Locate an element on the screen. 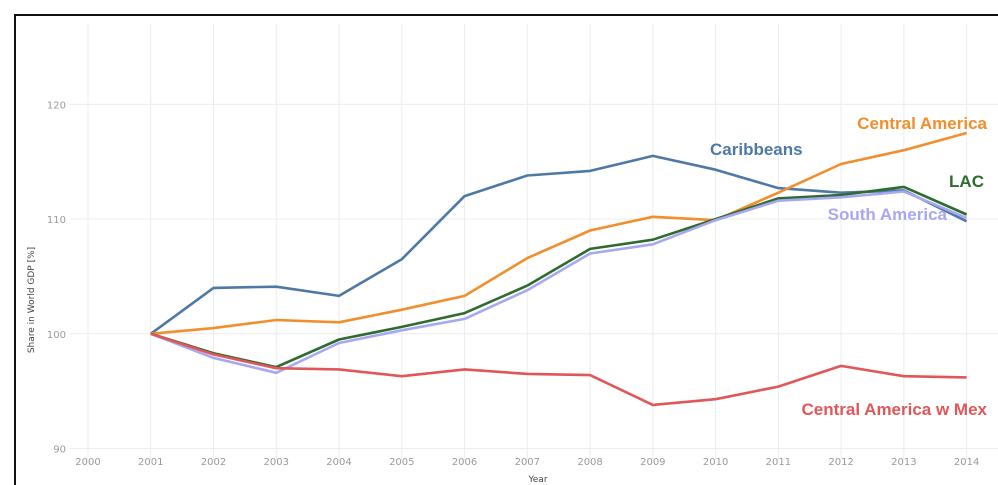  y-tick-label: 120 is located at coordinates (56, 105).